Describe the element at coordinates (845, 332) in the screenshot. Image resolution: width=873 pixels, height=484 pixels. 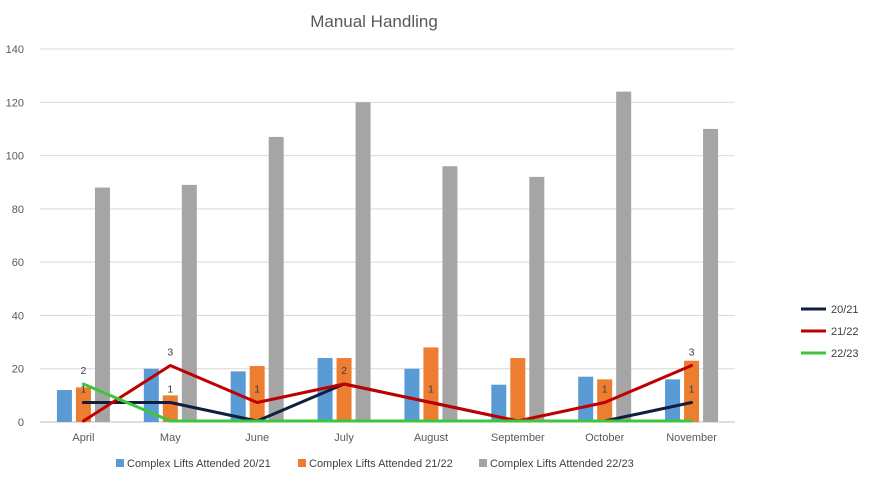
I see `legend-label: 21/22` at that location.